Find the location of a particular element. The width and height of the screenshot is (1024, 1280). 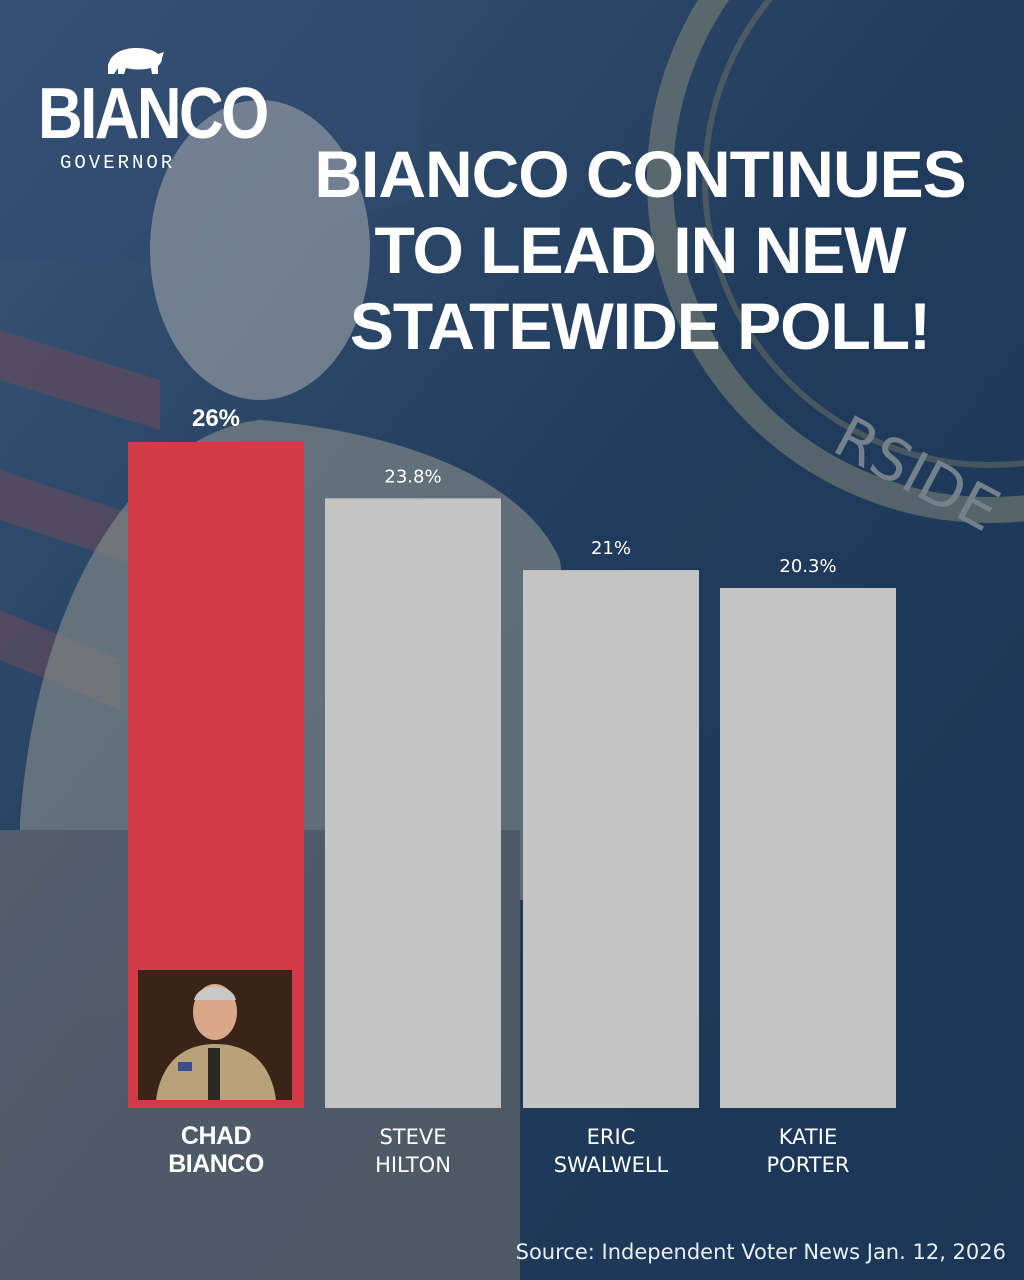

bear-logo-icon is located at coordinates (136, 61).